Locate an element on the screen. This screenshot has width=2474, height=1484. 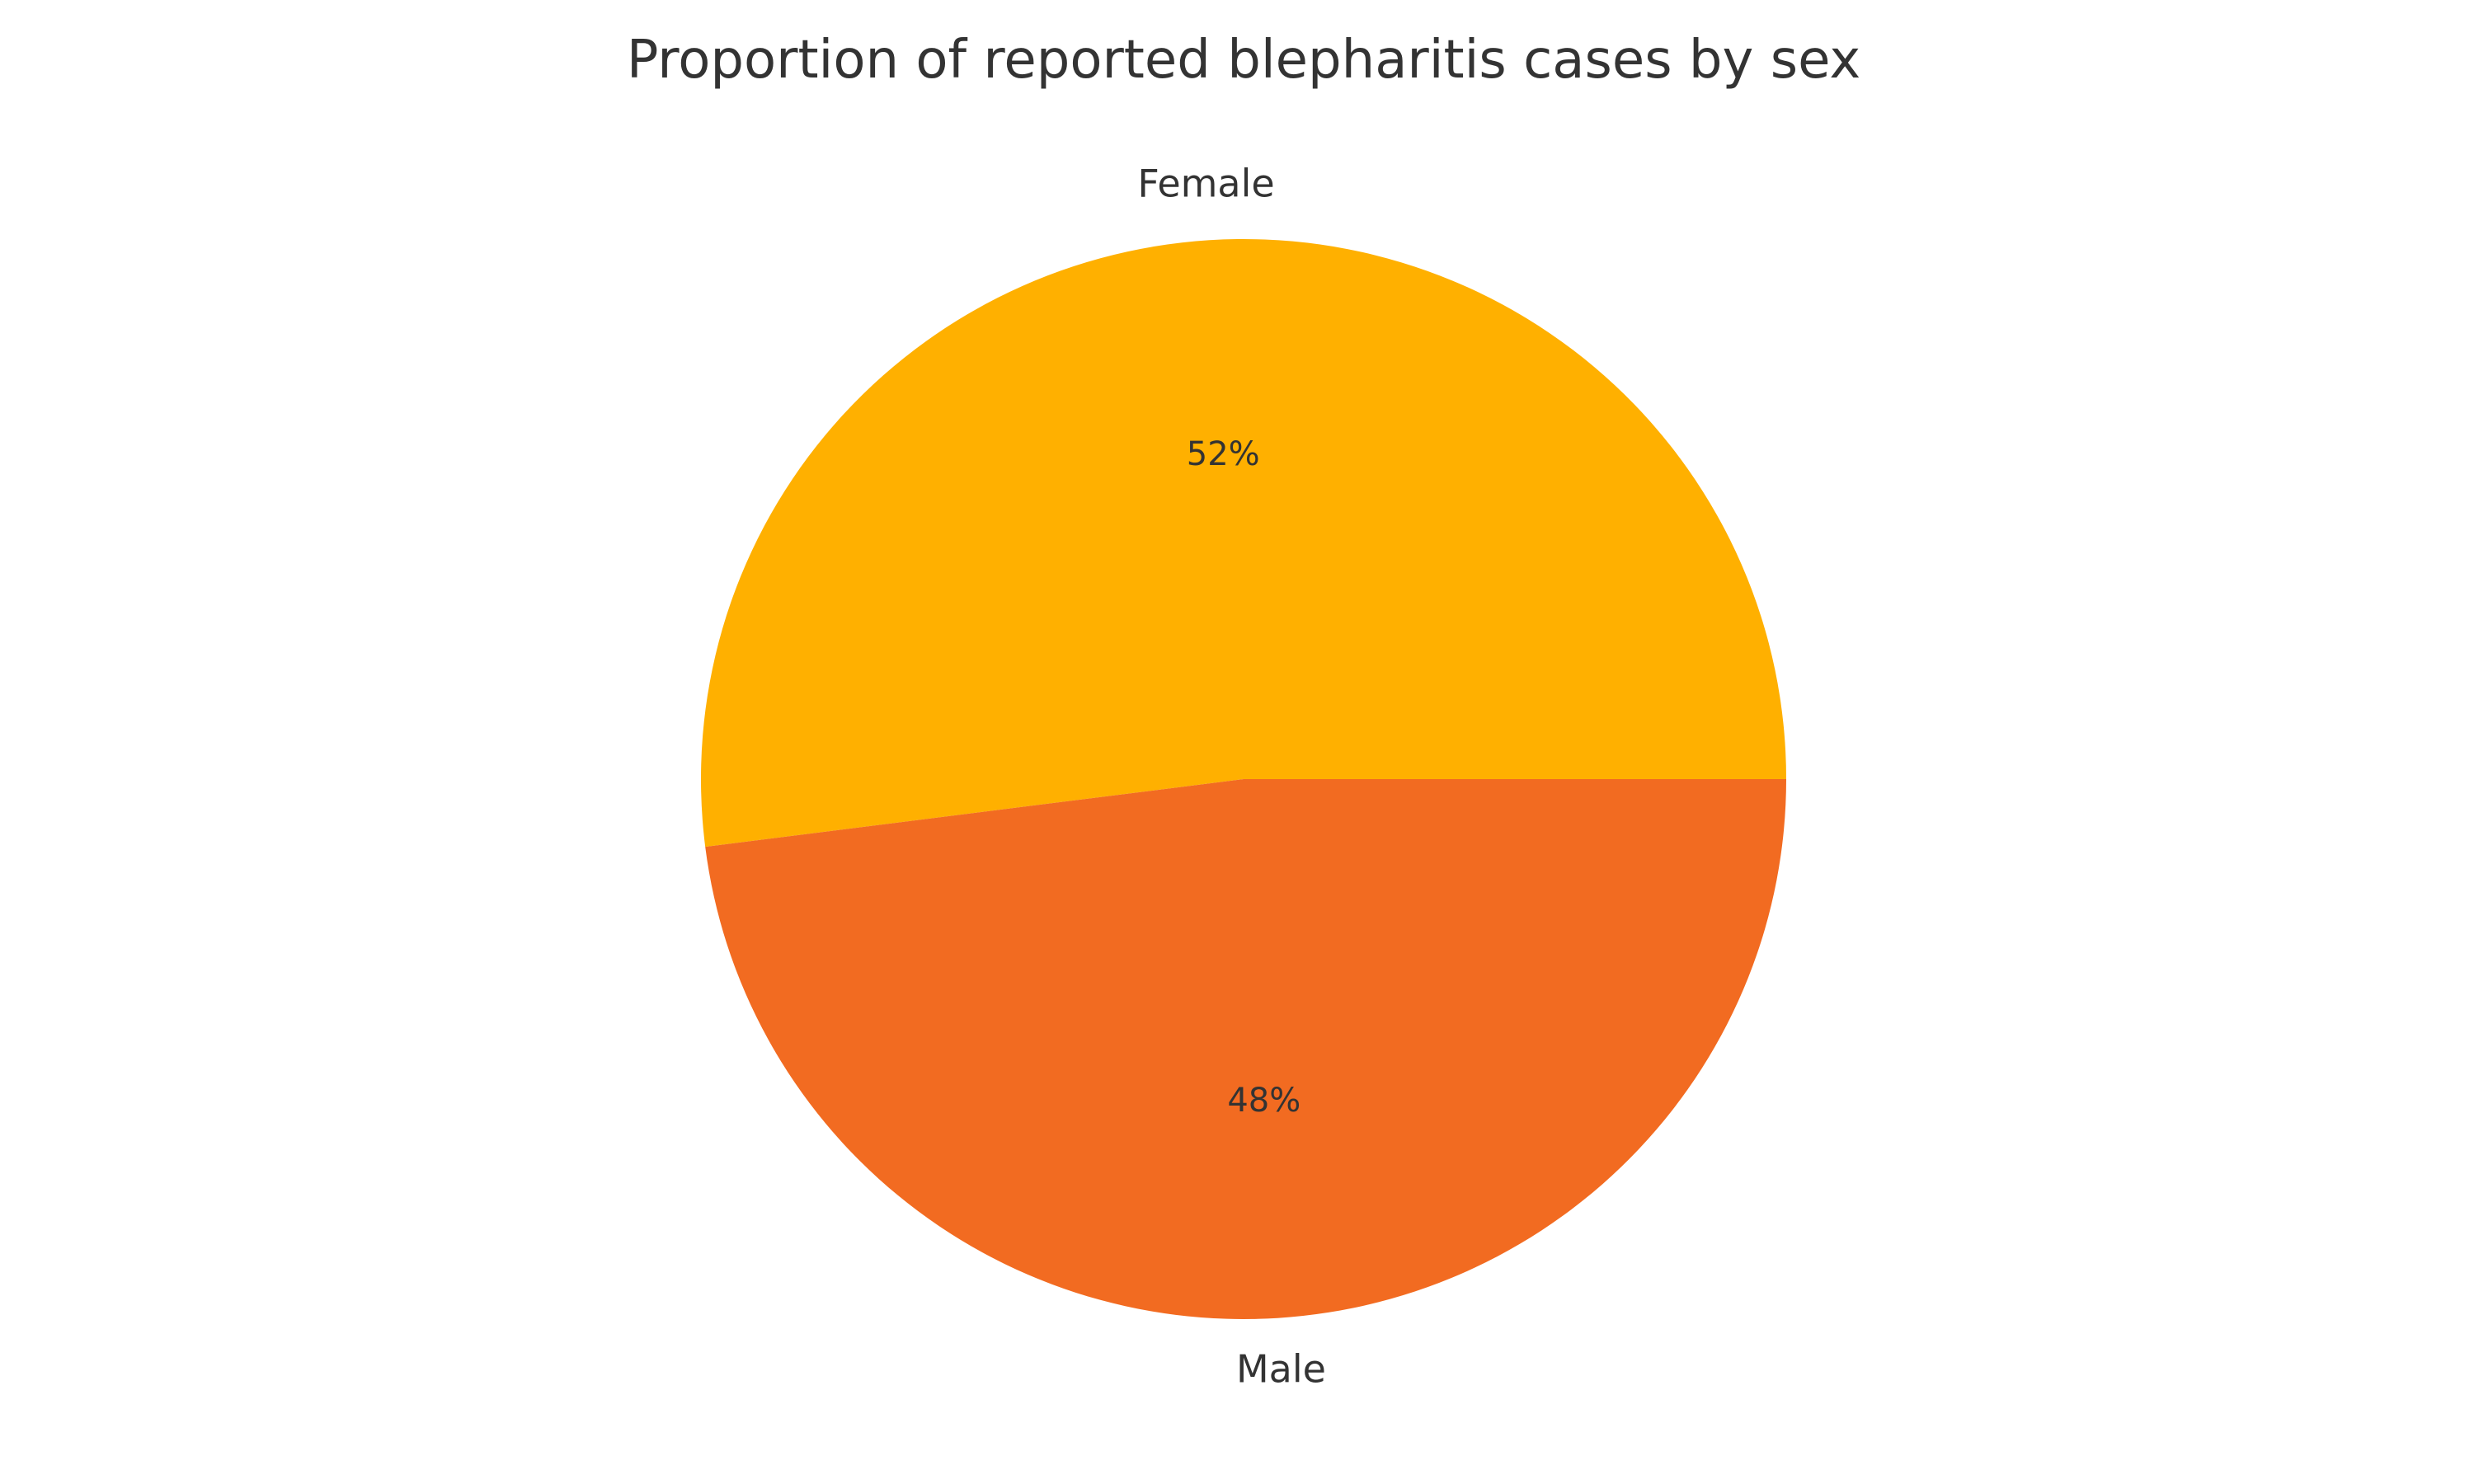
percent-label-female: 52% is located at coordinates (1223, 454).